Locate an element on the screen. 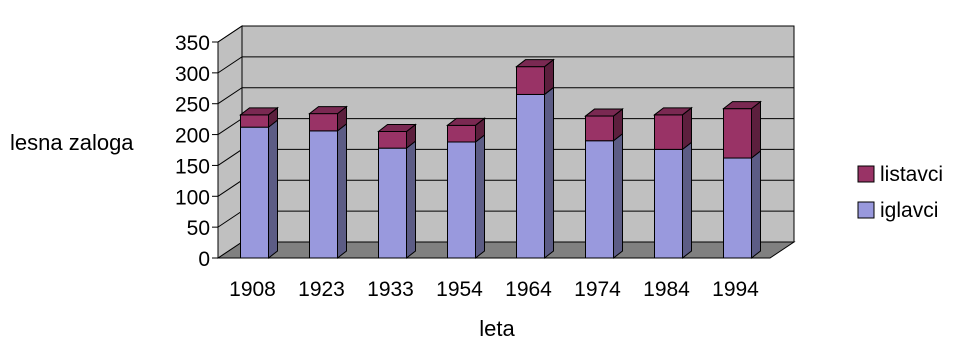 This screenshot has width=961, height=342. y-tick-label: 350 is located at coordinates (192, 43).